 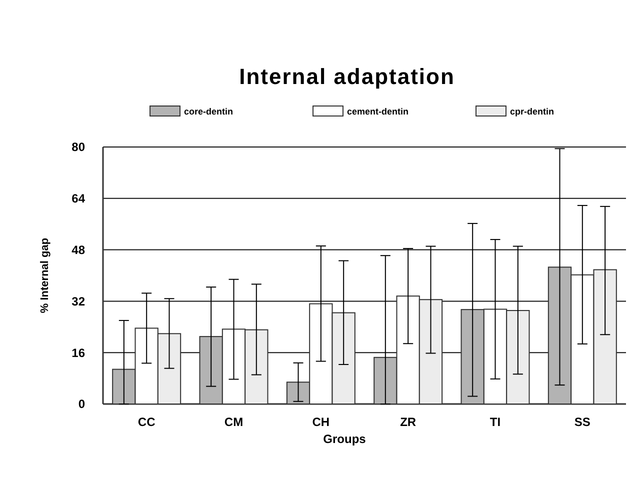 What do you see at coordinates (79, 147) in the screenshot?
I see `y-tick-label: 80` at bounding box center [79, 147].